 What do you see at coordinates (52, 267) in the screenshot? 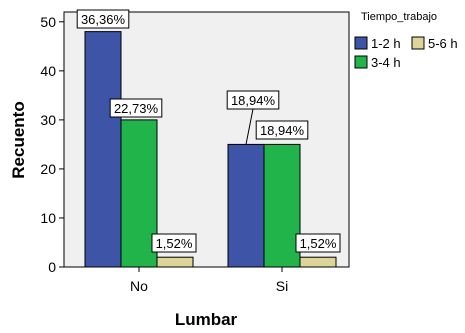
I see `y-tick-label-0: 0` at bounding box center [52, 267].